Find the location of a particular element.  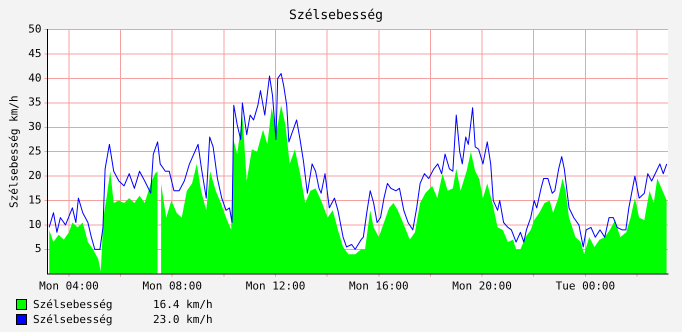

x-tick-label: Mon 04:00 is located at coordinates (69, 285).